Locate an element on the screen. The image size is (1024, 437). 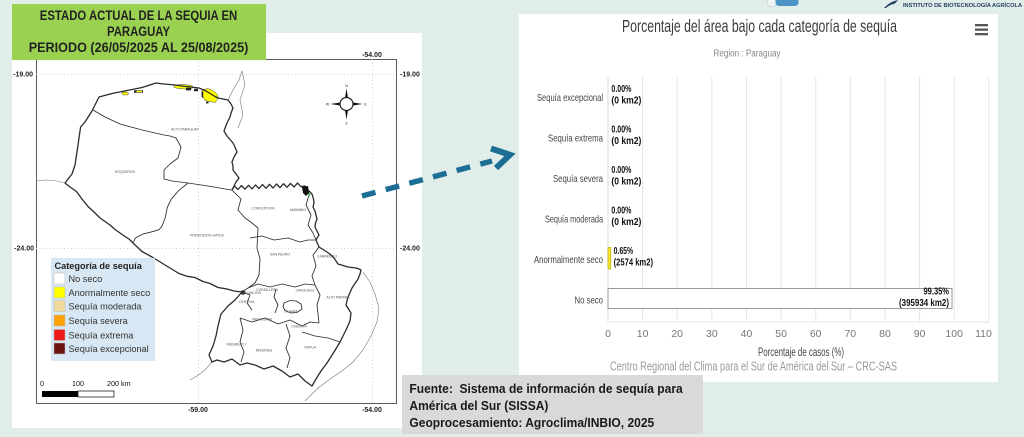
svg-text: CENTRAL is located at coordinates (247, 302).